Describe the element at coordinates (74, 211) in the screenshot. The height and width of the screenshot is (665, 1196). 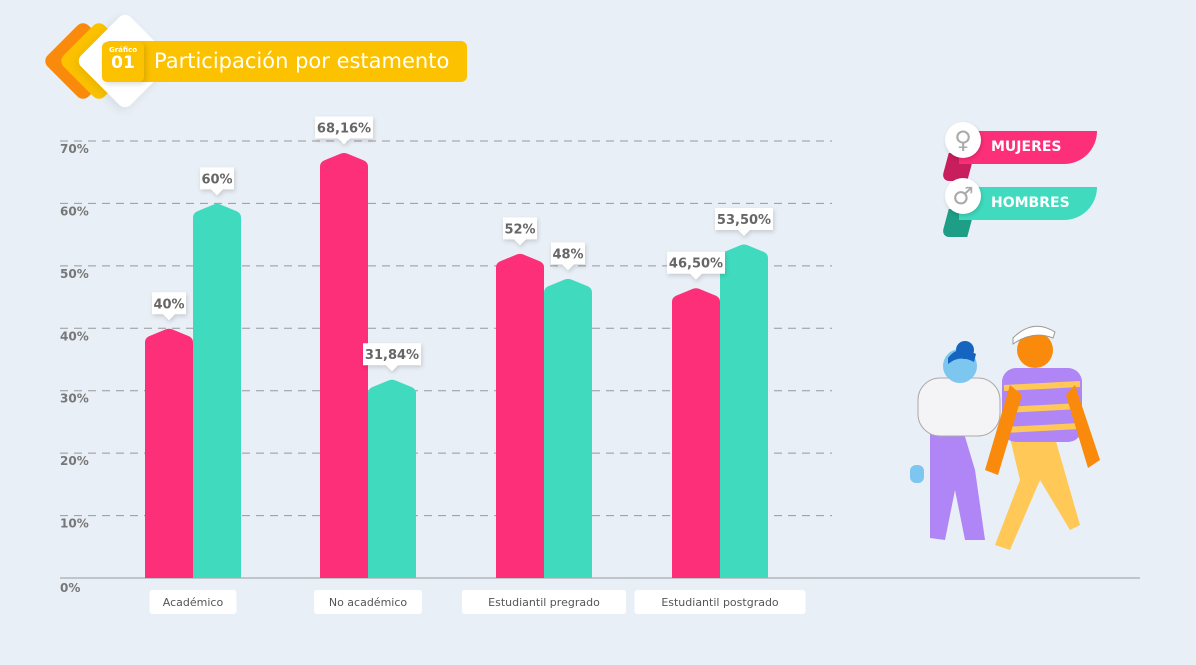
I see `y-tick-label: 60%` at that location.